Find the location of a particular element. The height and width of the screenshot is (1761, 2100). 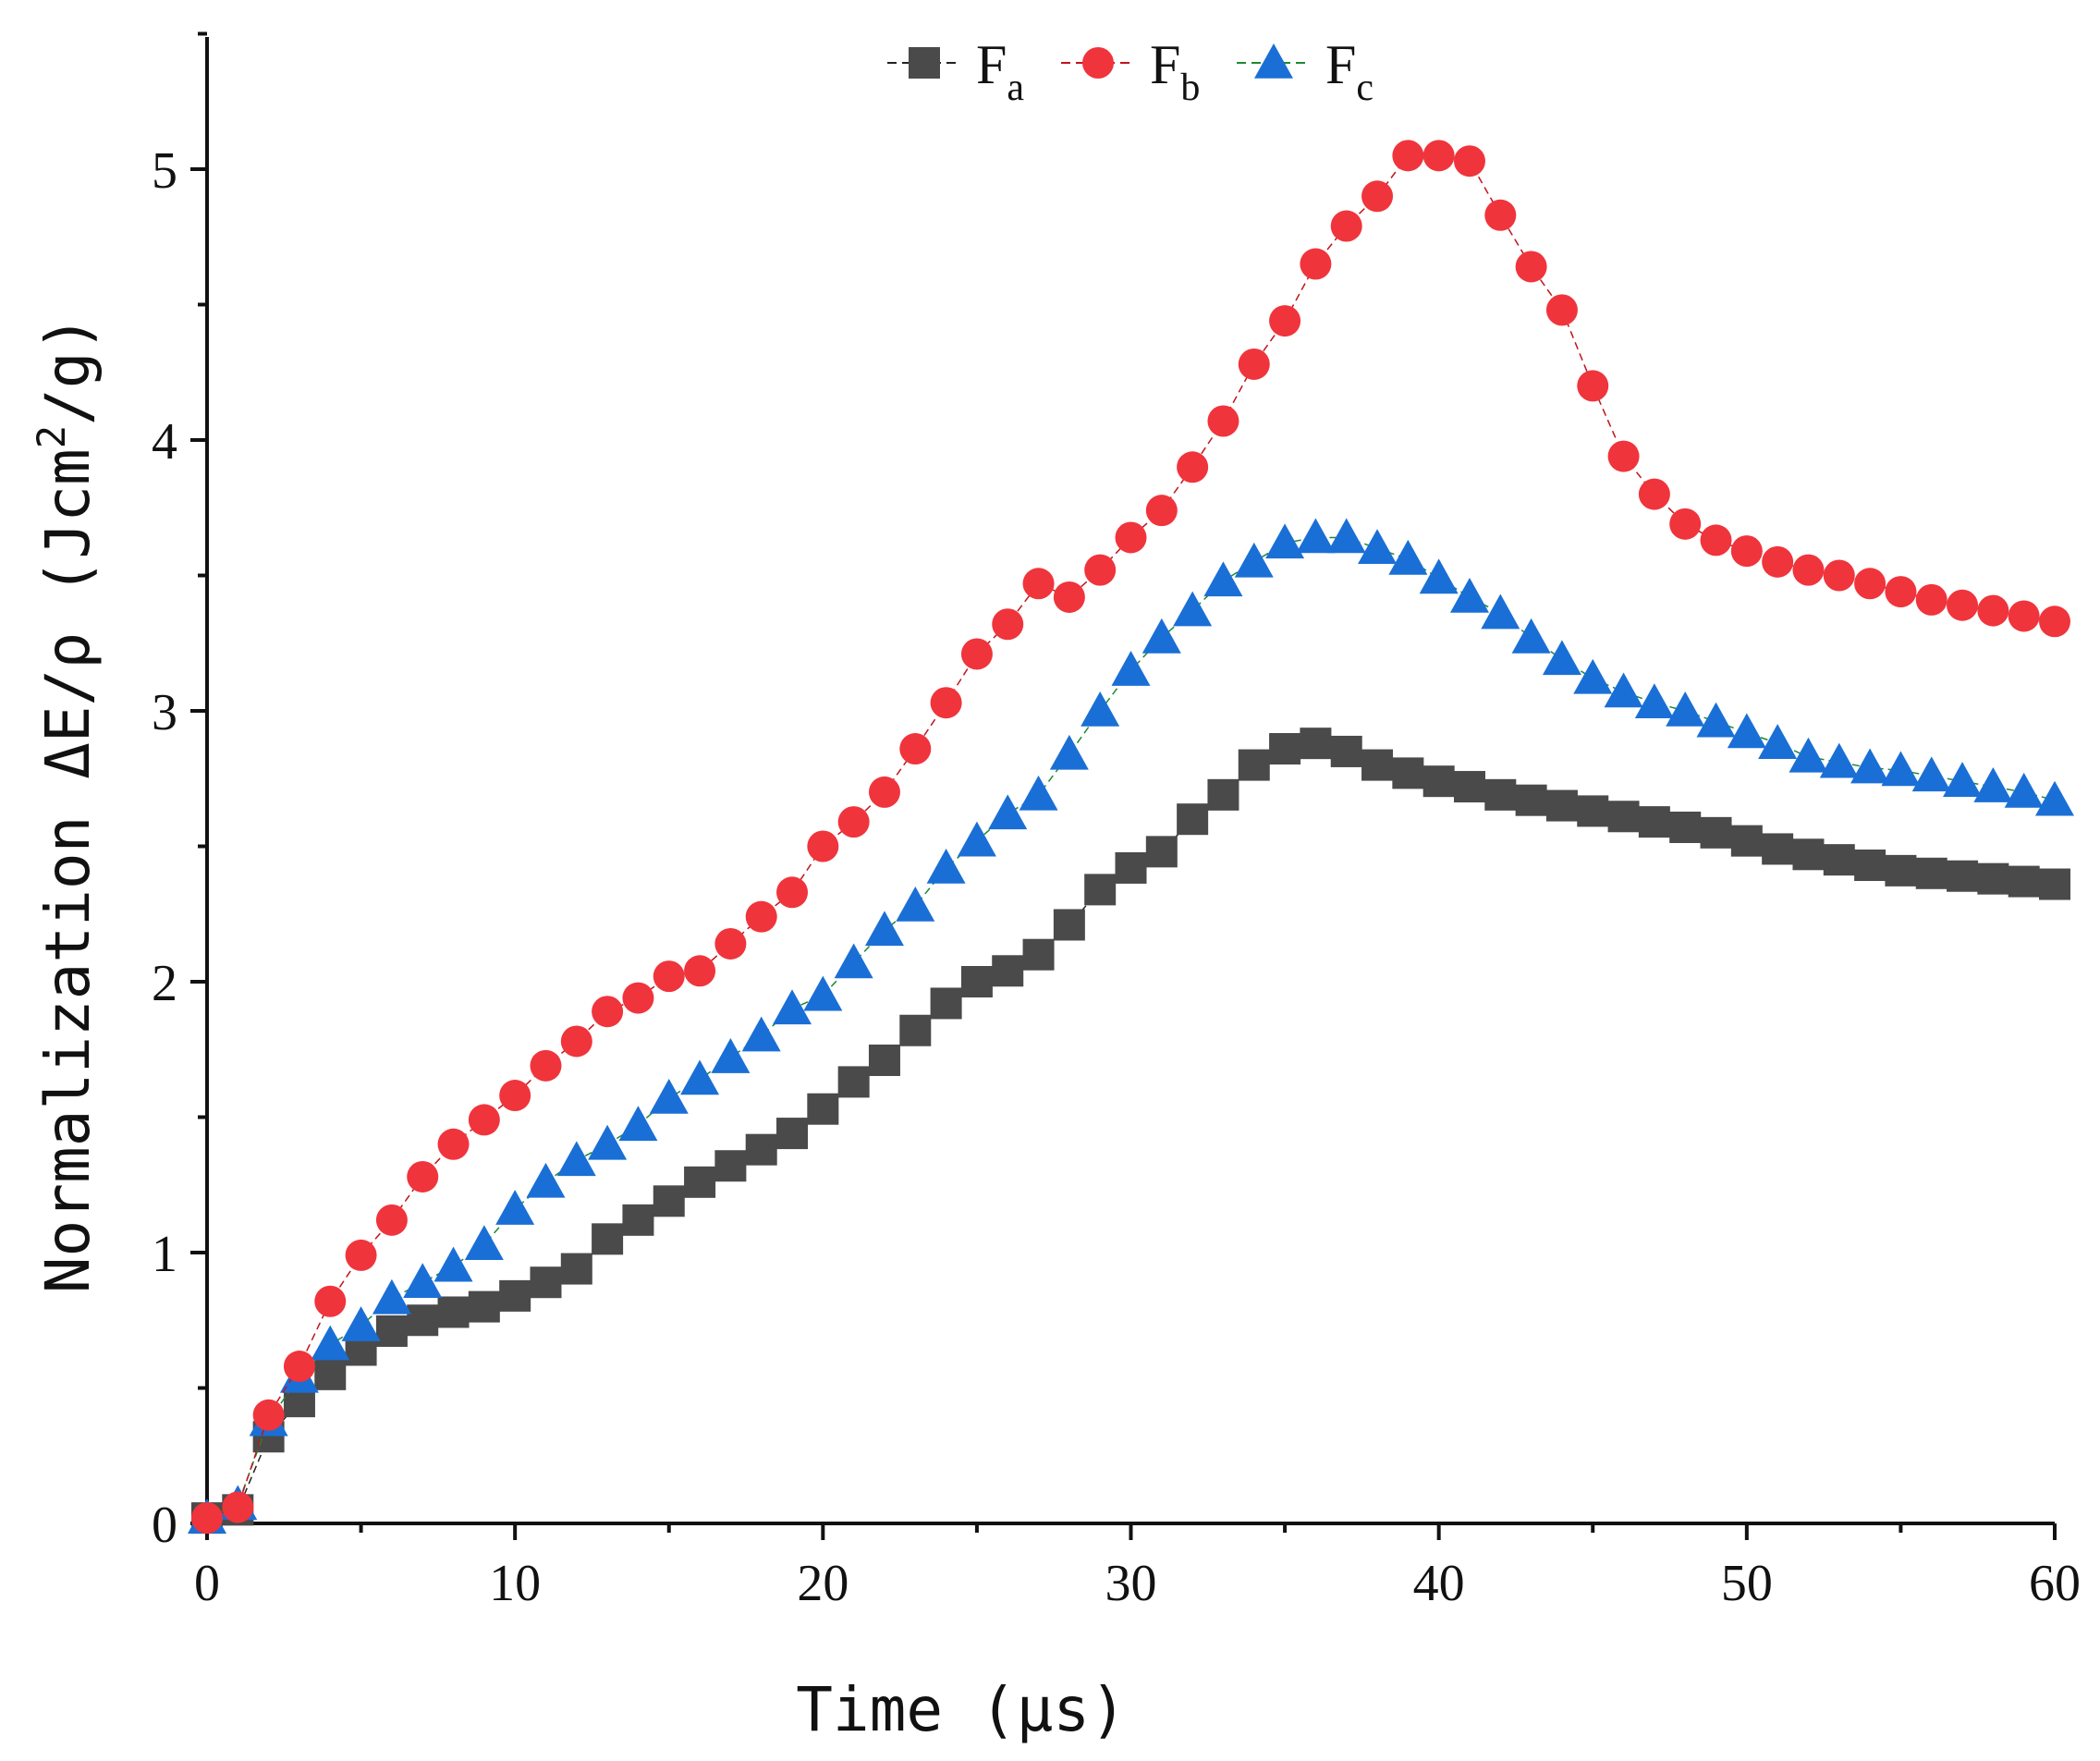

y-axis-label-main: Normalization ΔE/ρ (Jcm is located at coordinates (68, 871).